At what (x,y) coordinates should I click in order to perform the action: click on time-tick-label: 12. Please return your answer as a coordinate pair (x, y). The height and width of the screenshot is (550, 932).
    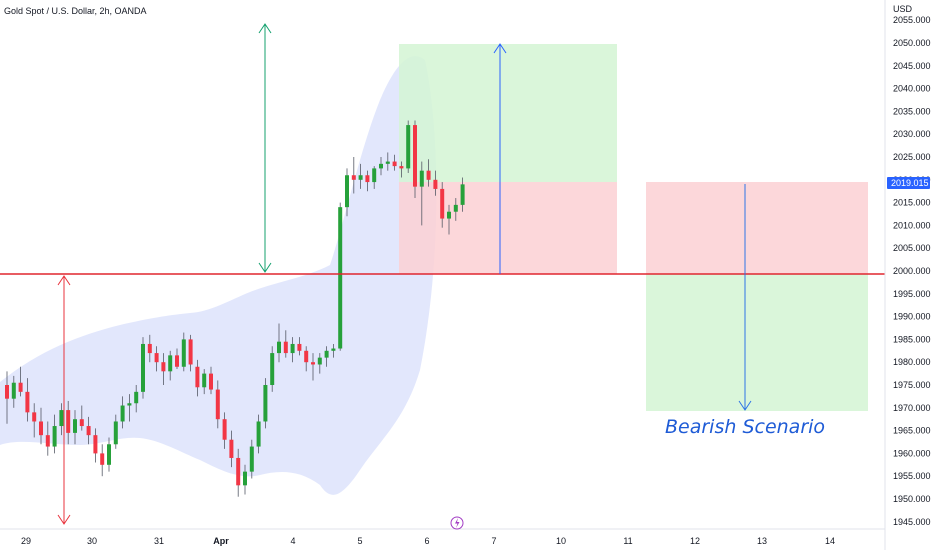
    Looking at the image, I should click on (695, 541).